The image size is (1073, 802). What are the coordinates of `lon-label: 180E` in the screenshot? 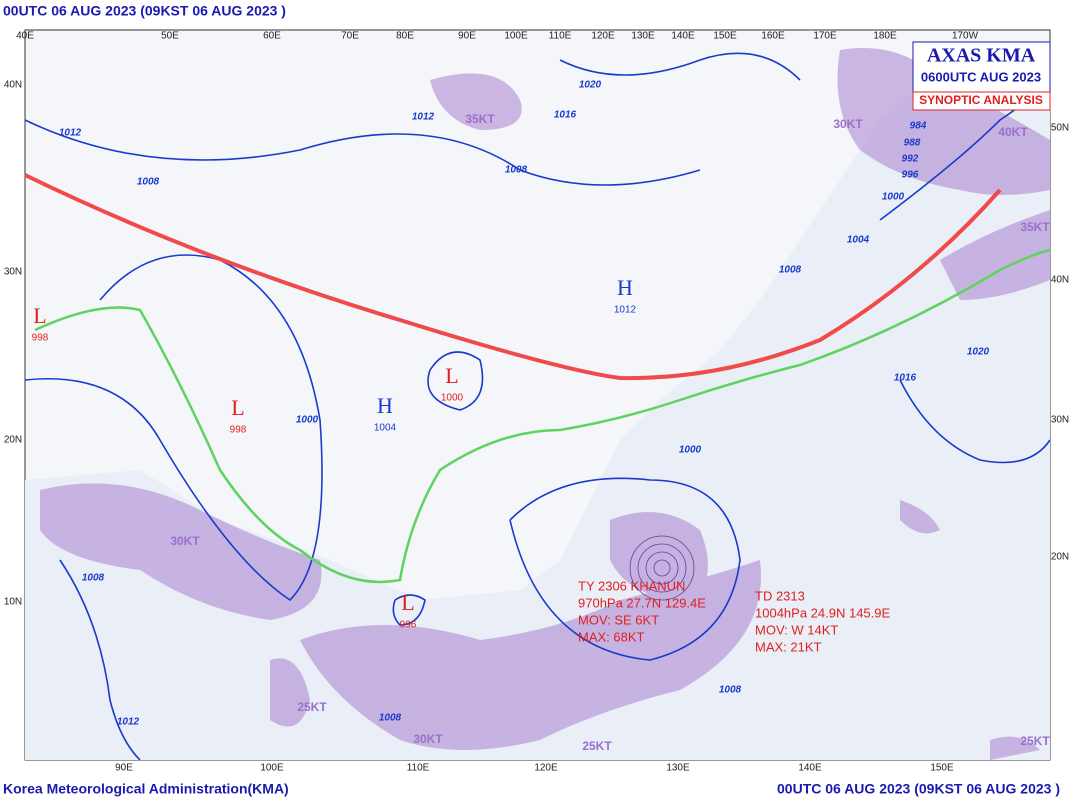 It's located at (885, 36).